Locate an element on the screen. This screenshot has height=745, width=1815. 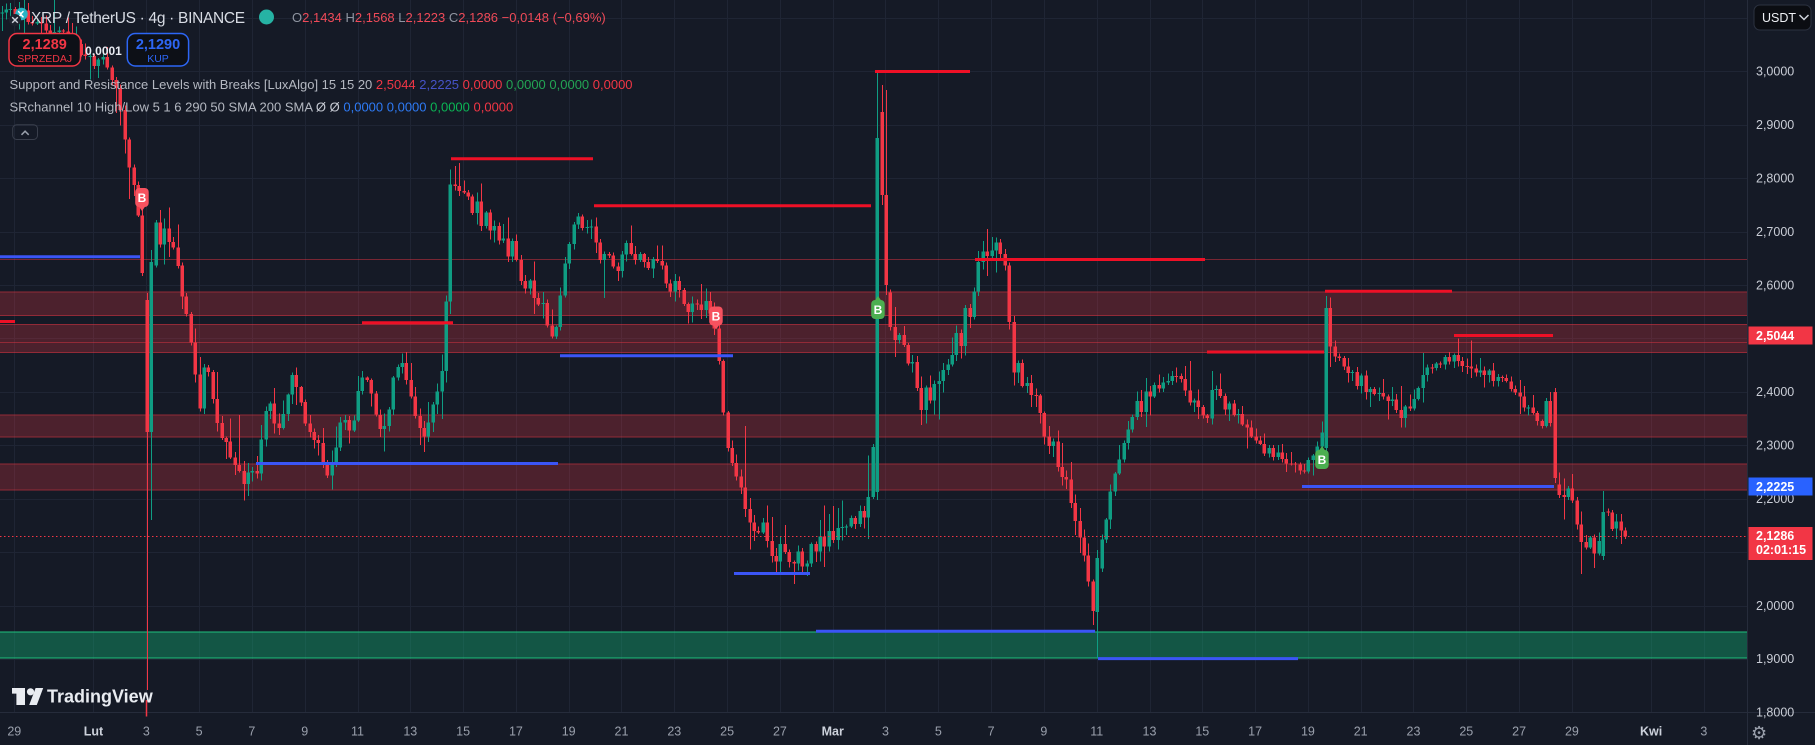
svg-text: Mar is located at coordinates (833, 732).